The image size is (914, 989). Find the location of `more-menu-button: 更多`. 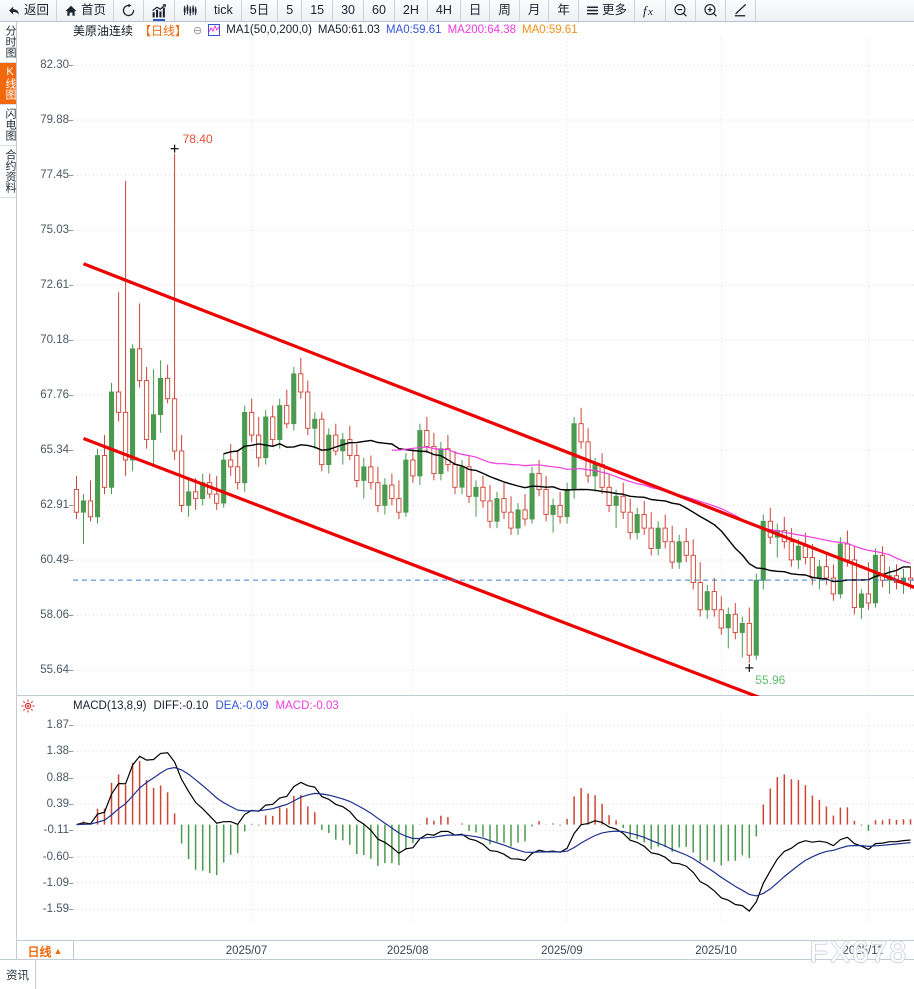

more-menu-button: 更多 is located at coordinates (607, 10).